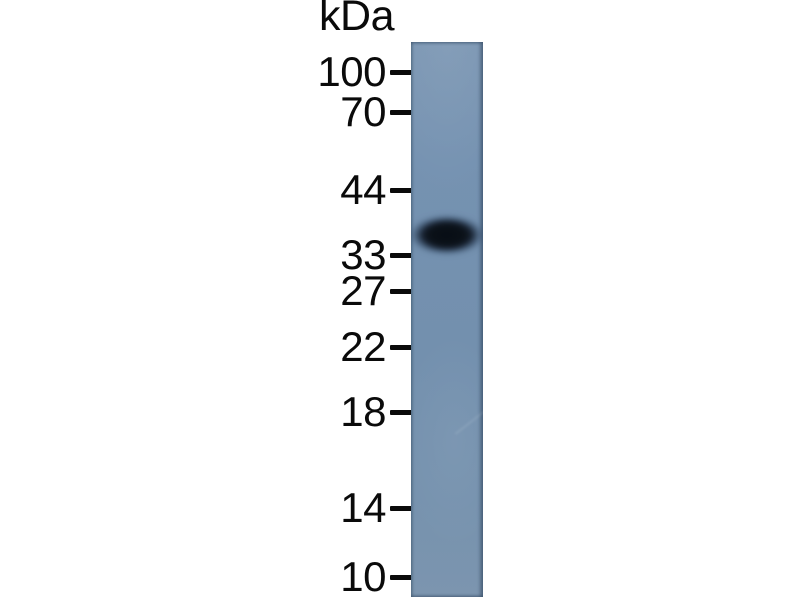 The height and width of the screenshot is (600, 800). I want to click on protein-band, so click(447, 235).